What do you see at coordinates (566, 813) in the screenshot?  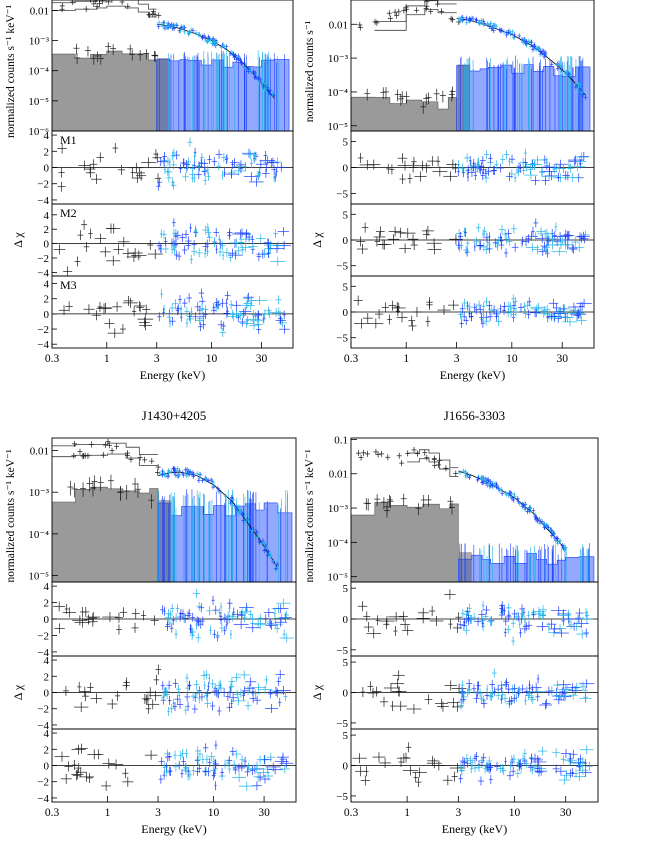 I see `xtick-label: 30` at bounding box center [566, 813].